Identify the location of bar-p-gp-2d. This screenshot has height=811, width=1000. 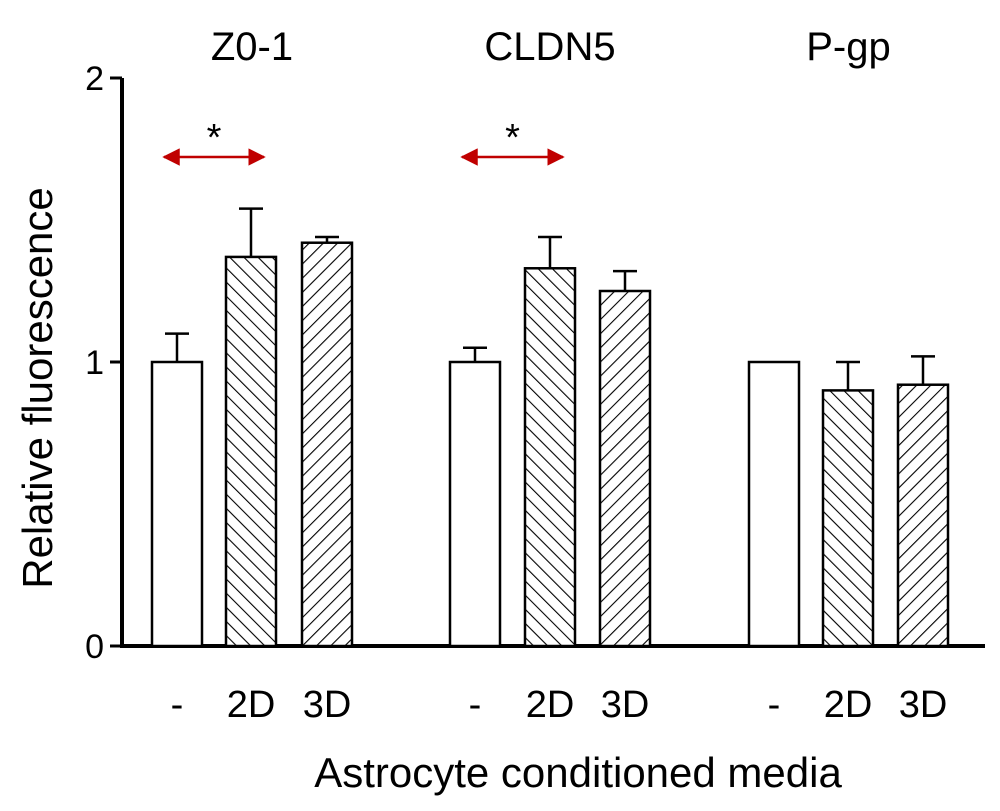
(848, 518).